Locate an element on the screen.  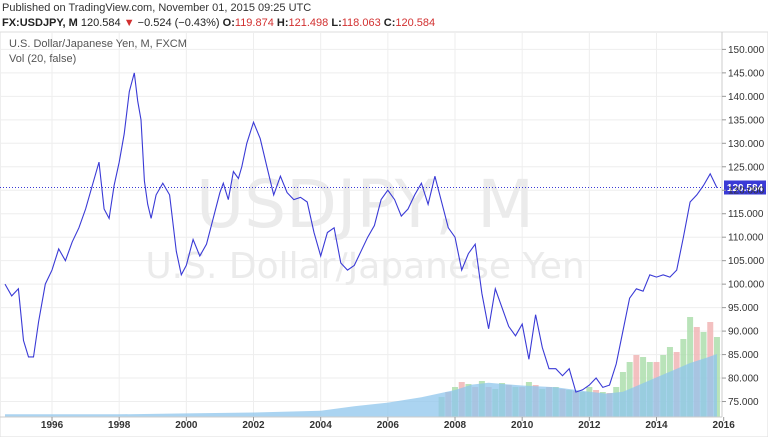
y-tick-label: 125.000 is located at coordinates (746, 167).